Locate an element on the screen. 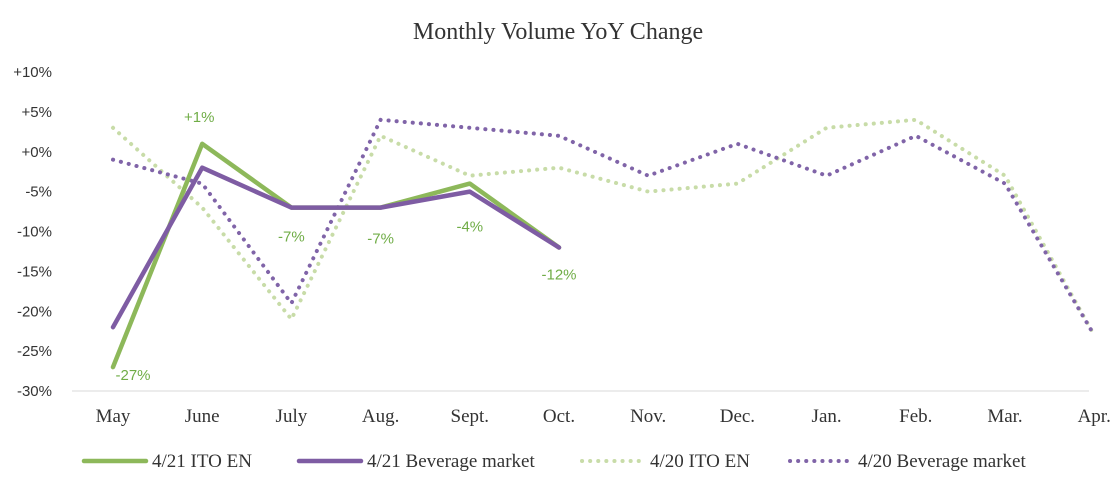 The width and height of the screenshot is (1114, 488). data-label: -12% is located at coordinates (558, 274).